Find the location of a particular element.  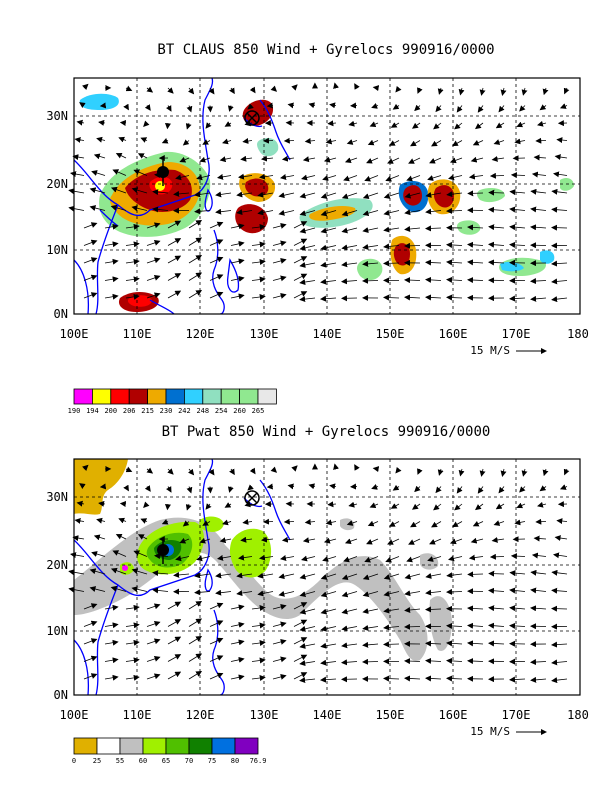

colorbar-swatch is located at coordinates (249, 396).